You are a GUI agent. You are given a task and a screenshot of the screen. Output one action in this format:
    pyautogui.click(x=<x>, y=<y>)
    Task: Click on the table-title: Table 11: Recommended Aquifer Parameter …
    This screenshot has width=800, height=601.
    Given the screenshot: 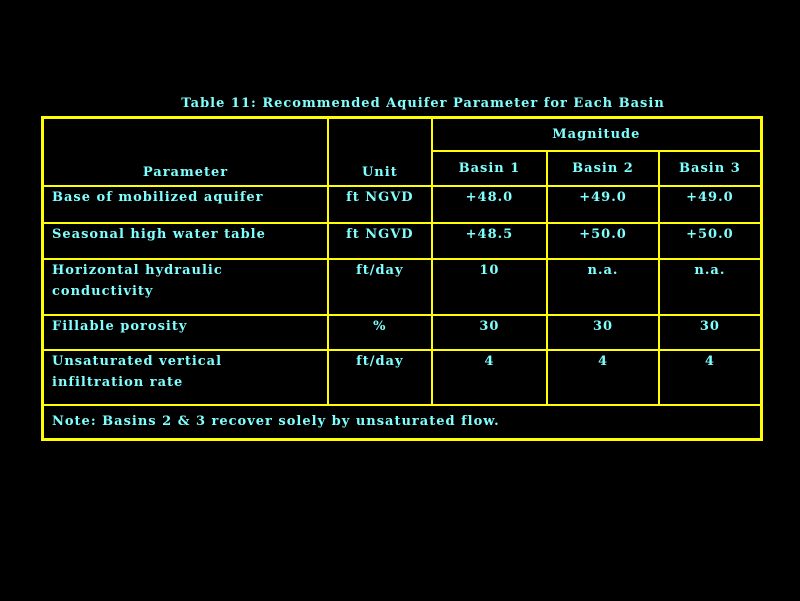 What is the action you would take?
    pyautogui.click(x=423, y=103)
    